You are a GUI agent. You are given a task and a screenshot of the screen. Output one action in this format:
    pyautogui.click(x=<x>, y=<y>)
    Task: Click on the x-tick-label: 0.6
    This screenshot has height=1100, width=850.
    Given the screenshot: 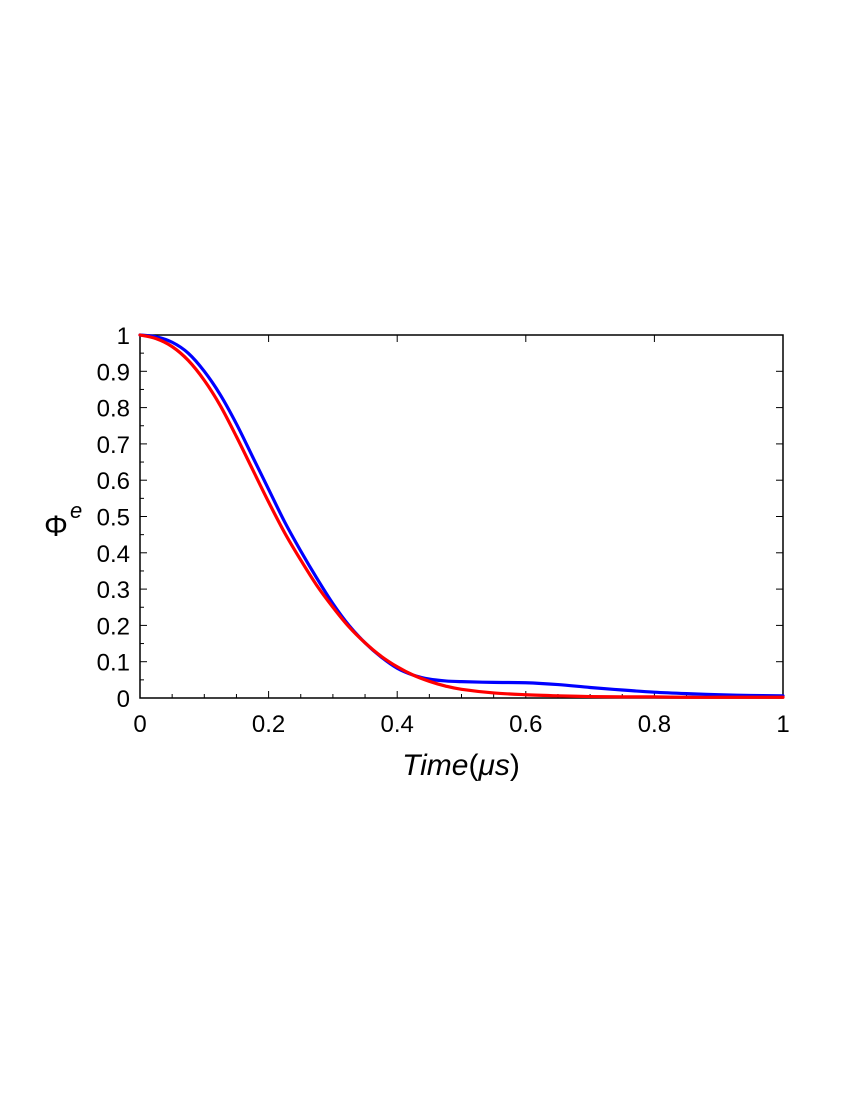 What is the action you would take?
    pyautogui.click(x=525, y=724)
    